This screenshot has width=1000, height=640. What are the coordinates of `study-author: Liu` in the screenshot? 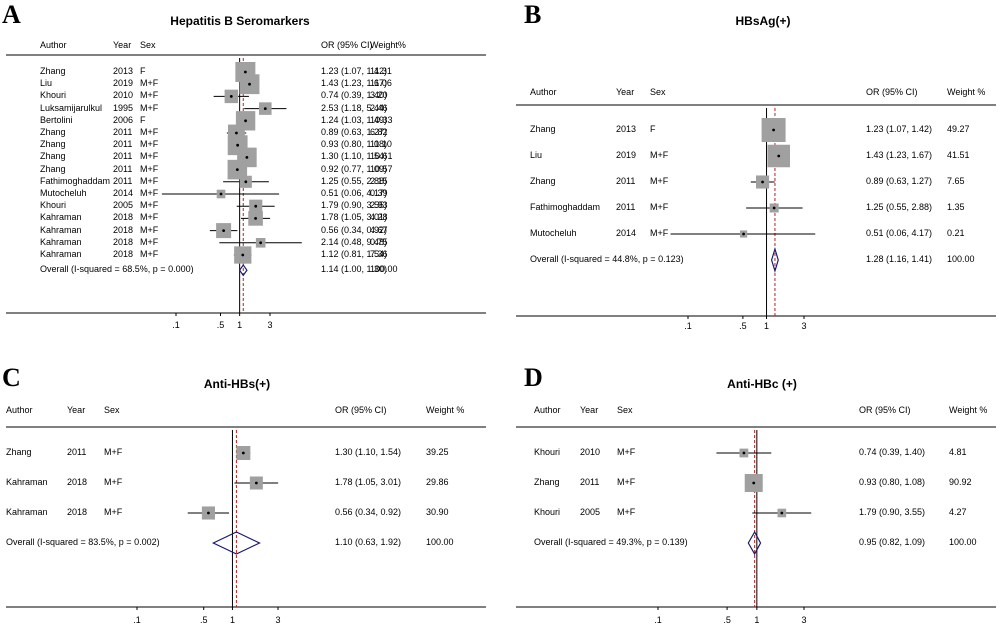 It's located at (46, 83).